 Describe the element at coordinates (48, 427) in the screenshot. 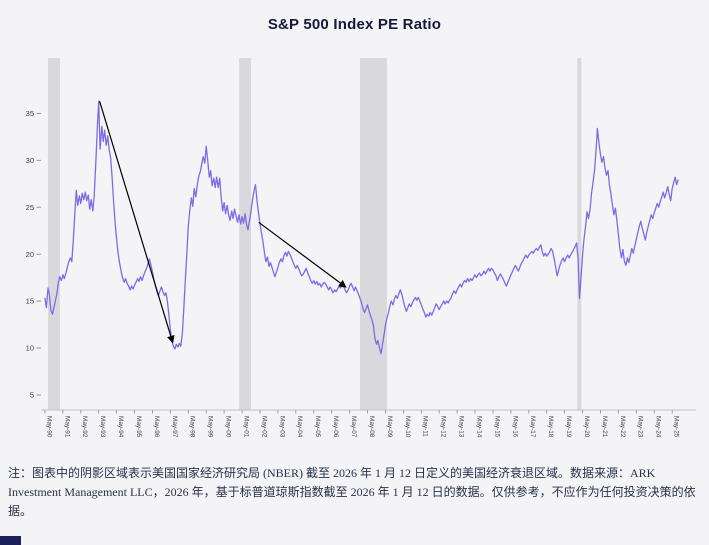

I see `x-tick-label: May-90` at that location.